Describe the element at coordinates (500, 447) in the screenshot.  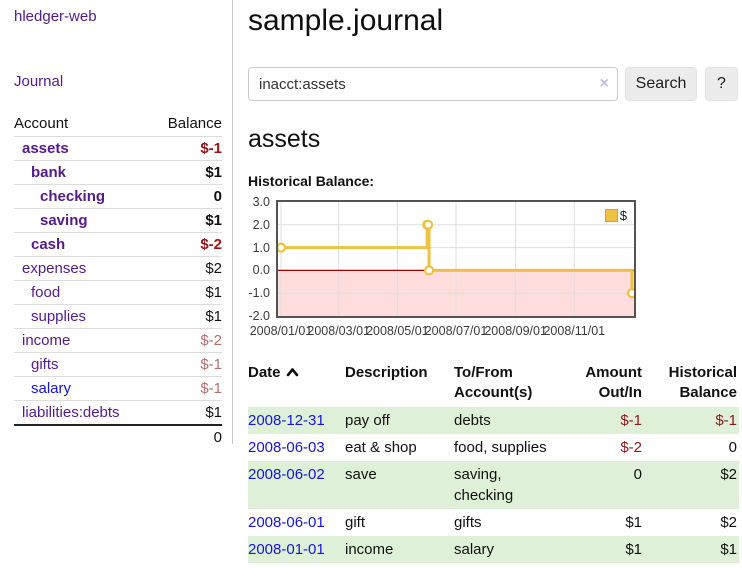
I see `accounts-cell: food, supplies` at that location.